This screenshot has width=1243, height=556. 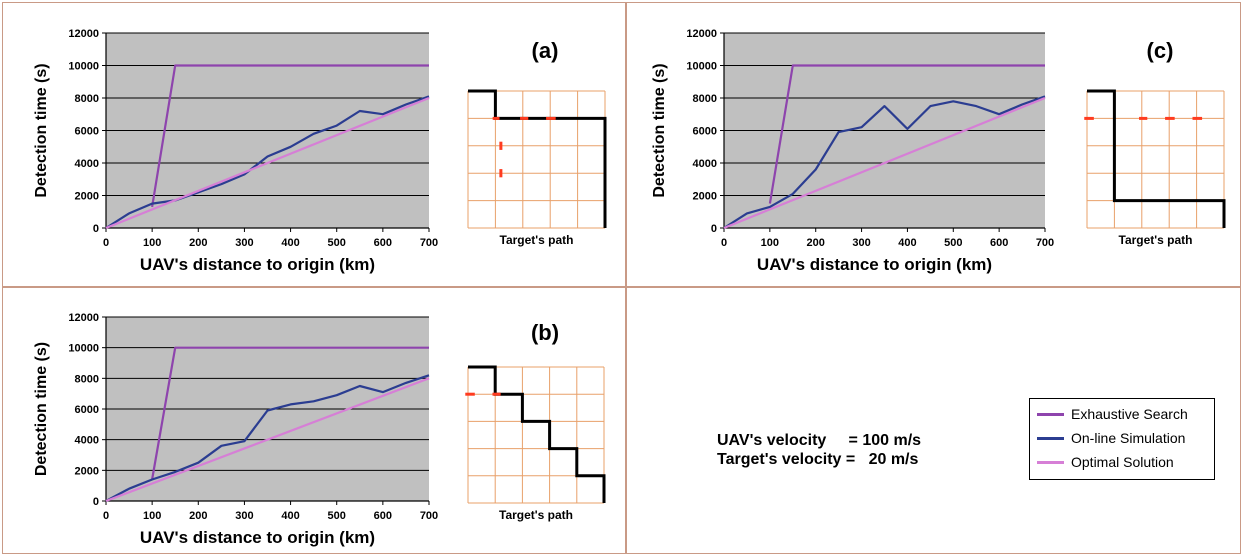 I want to click on legend-swatch-online, so click(x=1050, y=438).